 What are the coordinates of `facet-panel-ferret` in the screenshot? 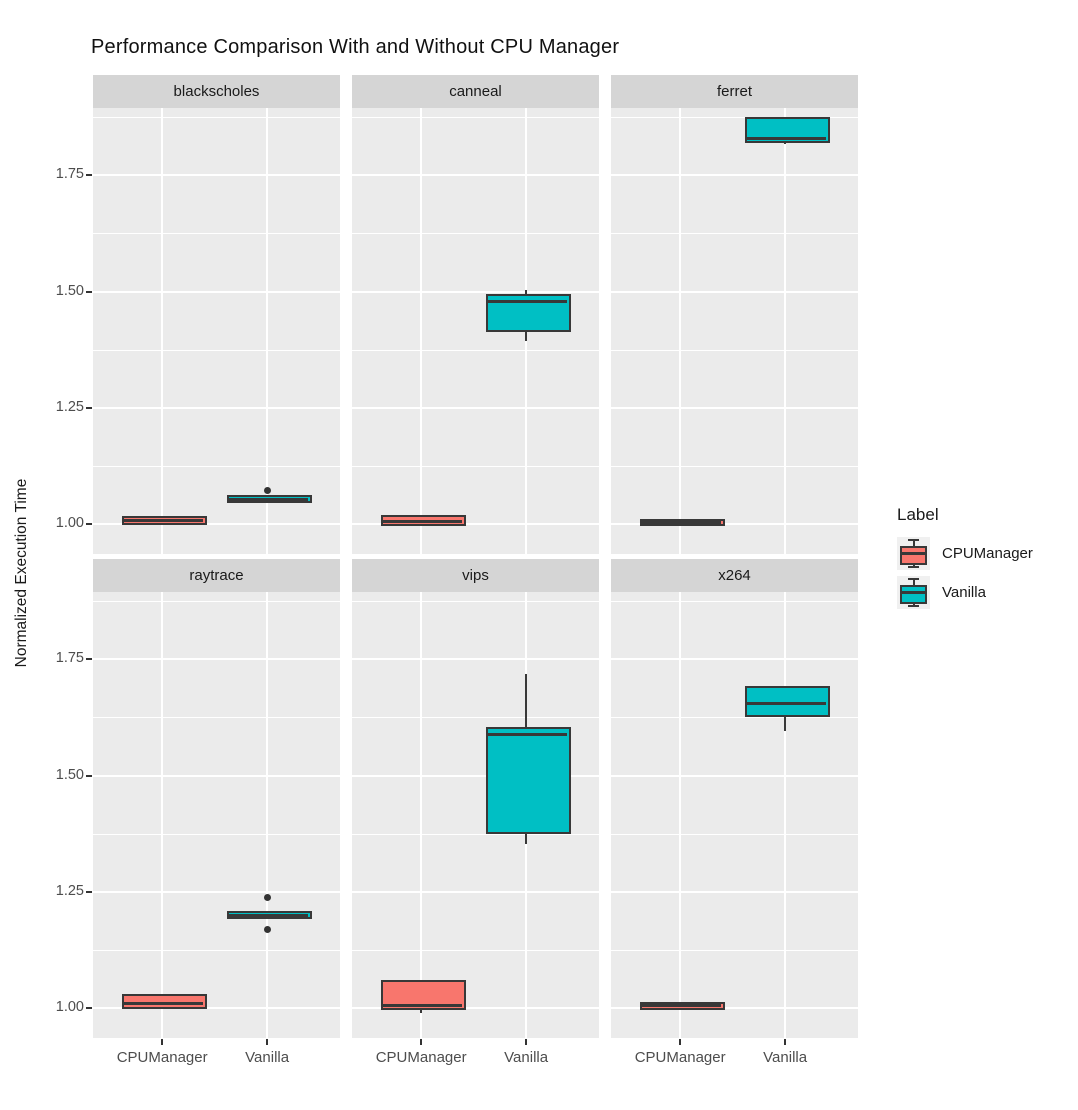 It's located at (734, 331).